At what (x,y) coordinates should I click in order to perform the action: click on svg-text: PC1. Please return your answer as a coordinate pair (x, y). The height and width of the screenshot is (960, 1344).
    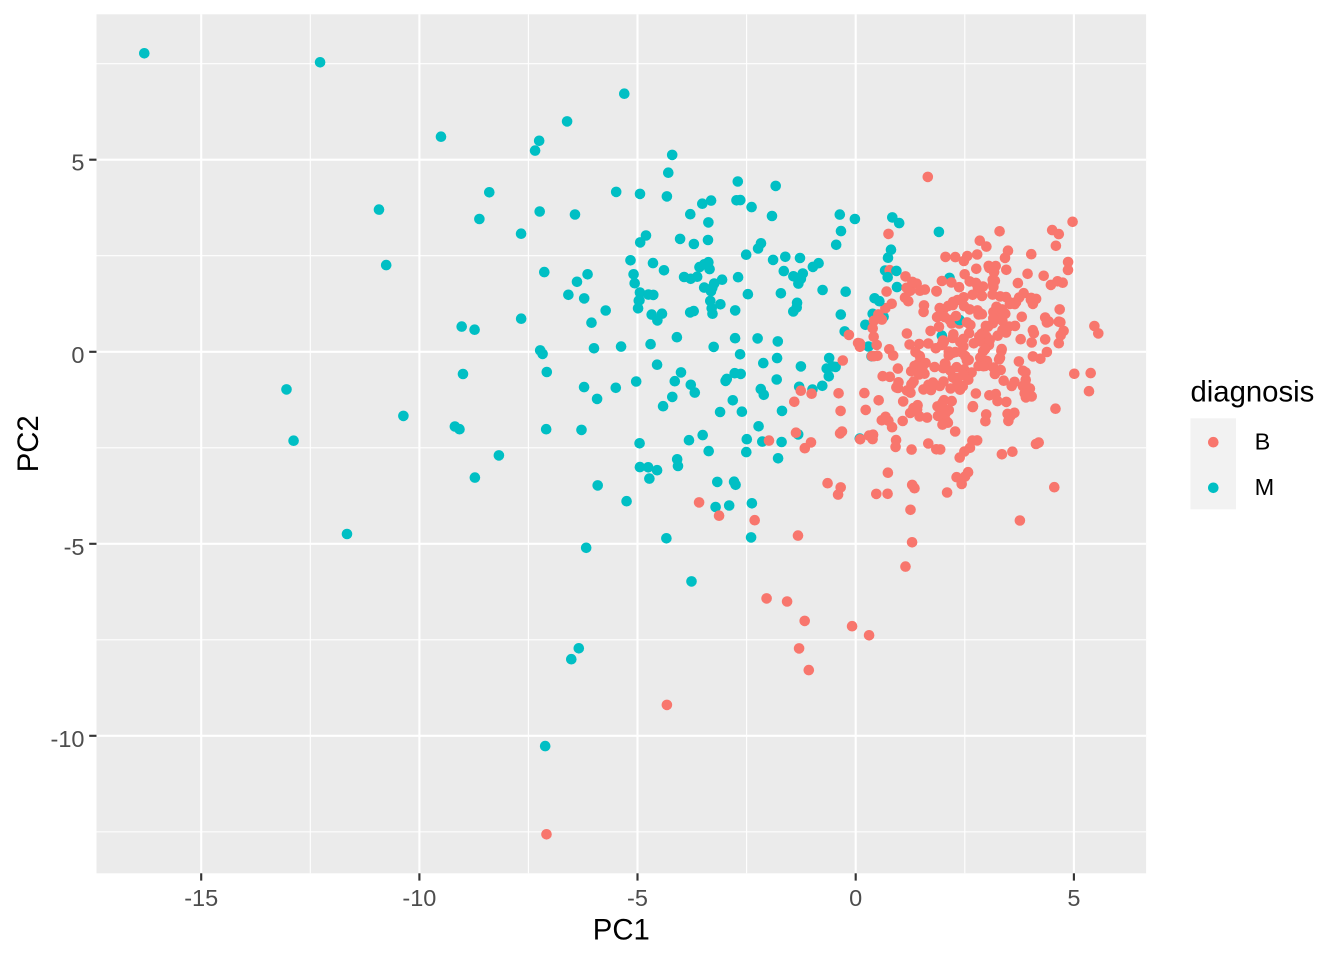
    Looking at the image, I should click on (621, 930).